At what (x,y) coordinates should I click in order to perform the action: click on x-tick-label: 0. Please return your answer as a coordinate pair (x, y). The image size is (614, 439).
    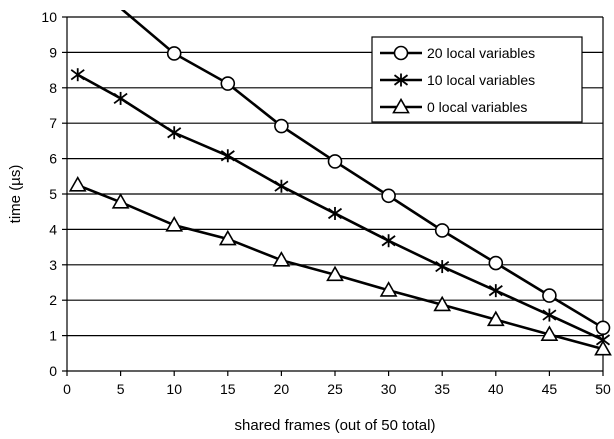
    Looking at the image, I should click on (67, 389).